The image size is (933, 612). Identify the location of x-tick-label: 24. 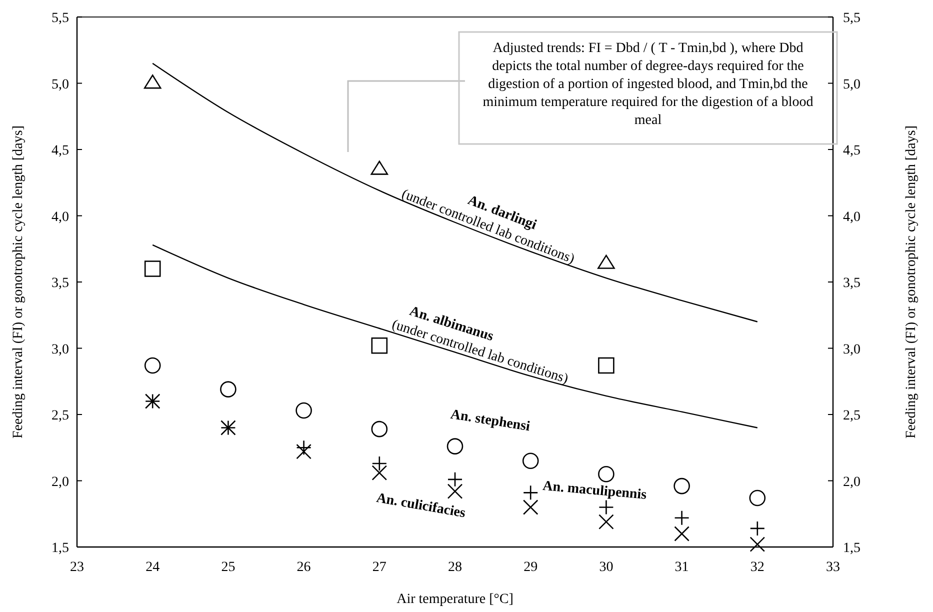
(153, 567).